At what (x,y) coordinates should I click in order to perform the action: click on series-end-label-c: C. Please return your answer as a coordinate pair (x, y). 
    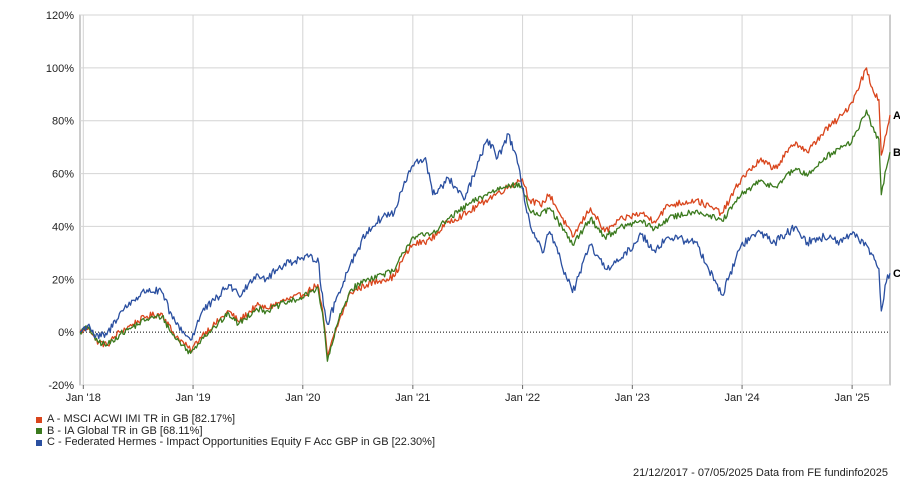
    Looking at the image, I should click on (896, 274).